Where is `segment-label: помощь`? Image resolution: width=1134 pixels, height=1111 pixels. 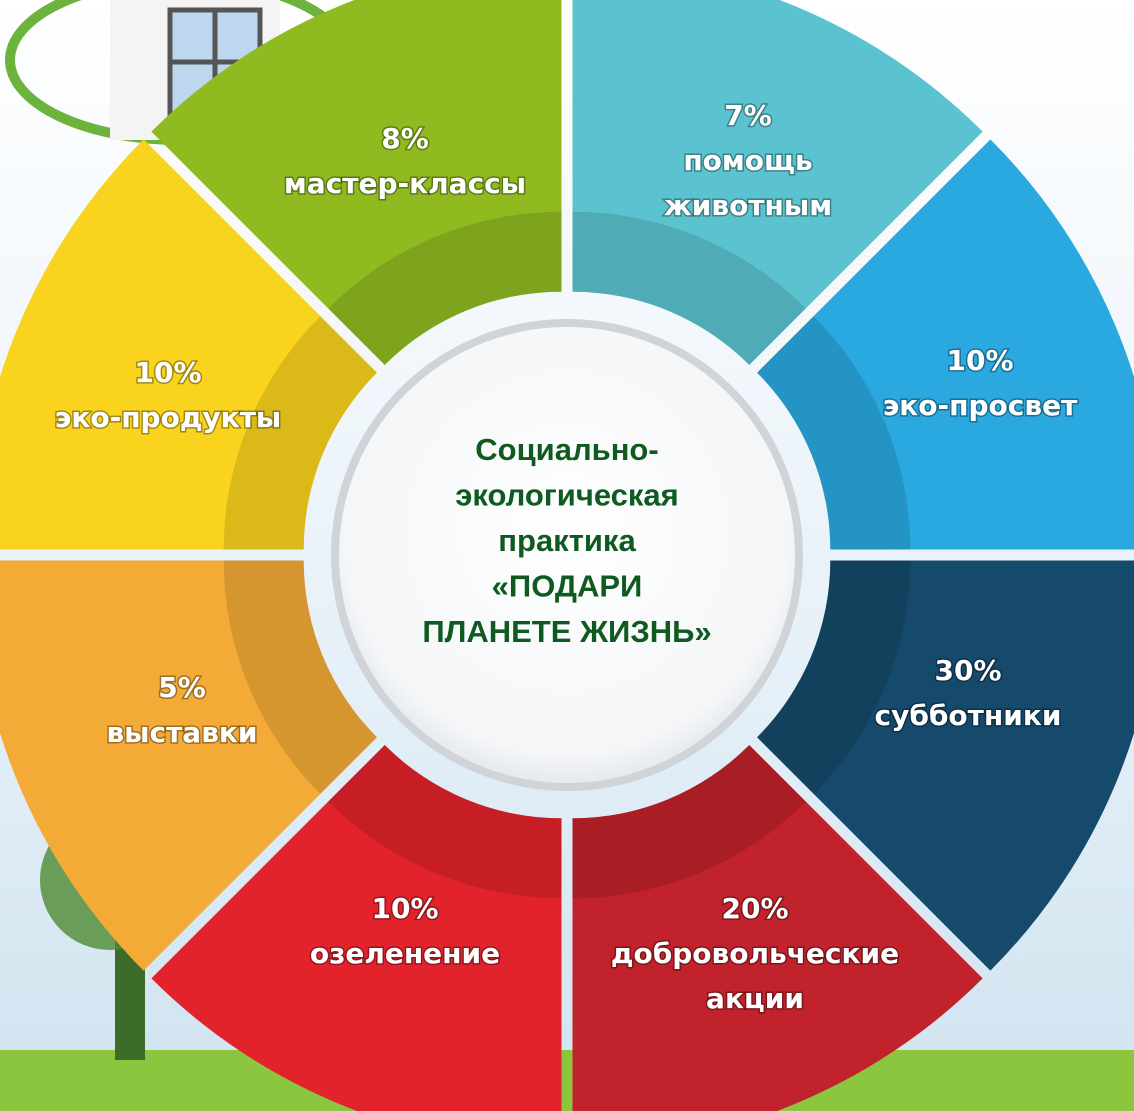
segment-label: помощь is located at coordinates (747, 160).